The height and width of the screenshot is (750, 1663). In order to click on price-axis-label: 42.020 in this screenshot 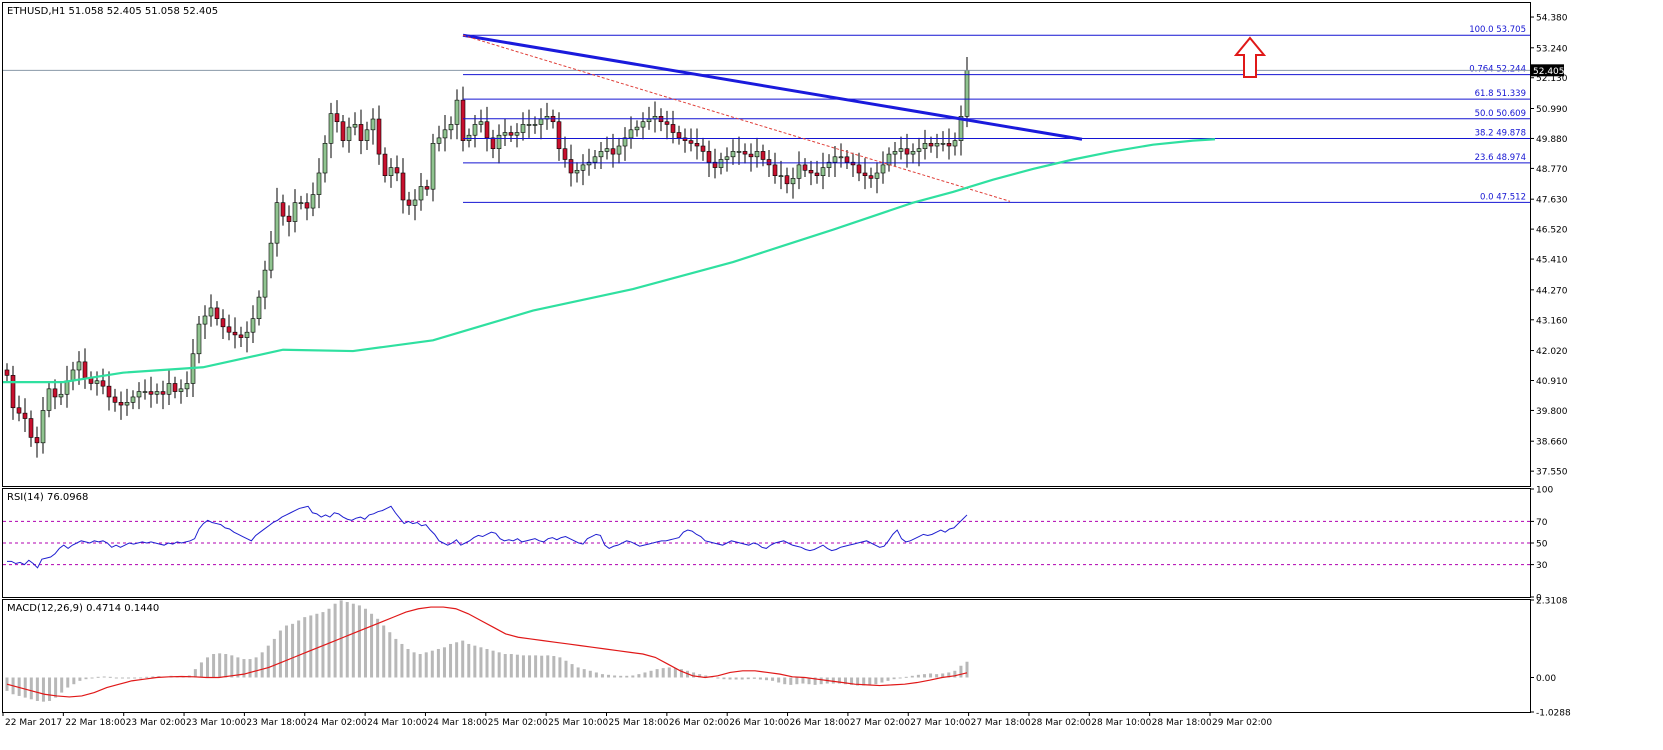, I will do `click(1552, 352)`.